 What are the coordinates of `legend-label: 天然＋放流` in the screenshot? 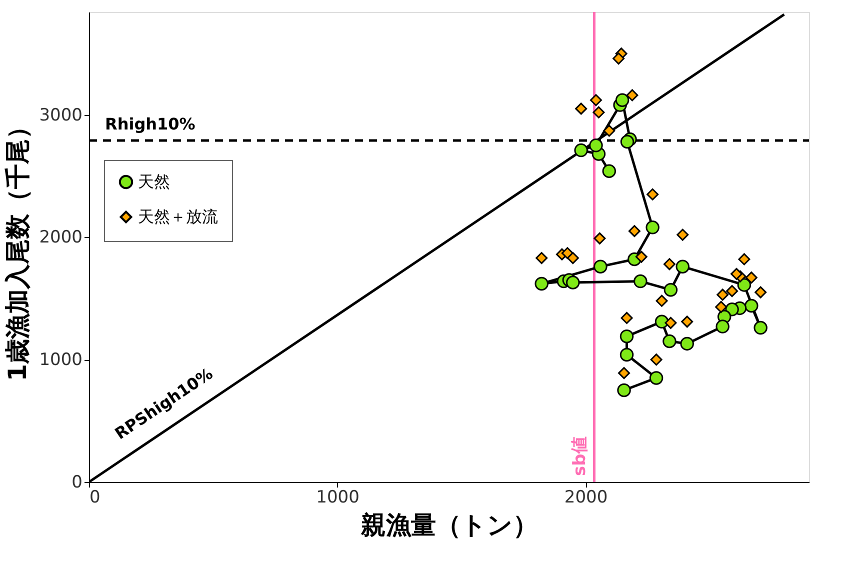 It's located at (178, 216).